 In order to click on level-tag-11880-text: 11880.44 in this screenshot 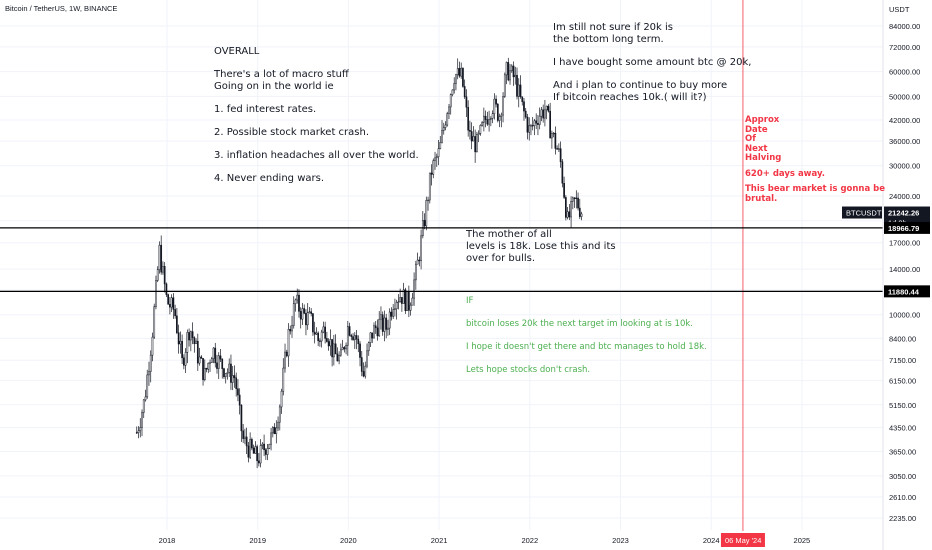, I will do `click(904, 291)`.